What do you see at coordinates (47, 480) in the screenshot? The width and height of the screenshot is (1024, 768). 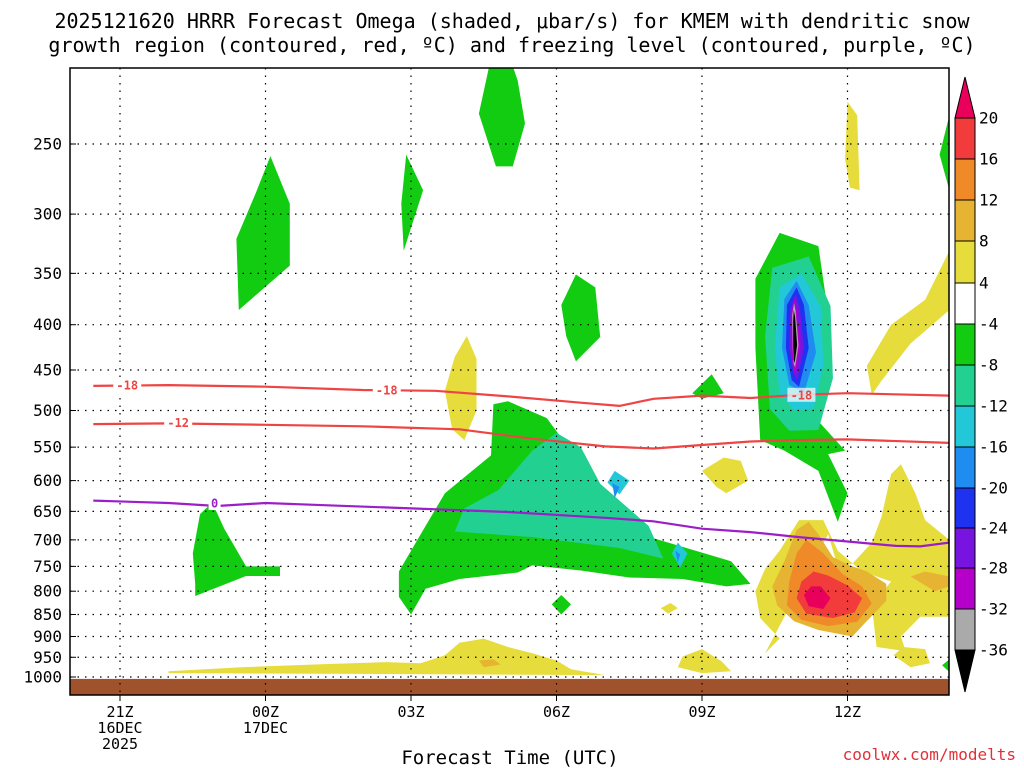 I see `ytick-label-600: 600` at bounding box center [47, 480].